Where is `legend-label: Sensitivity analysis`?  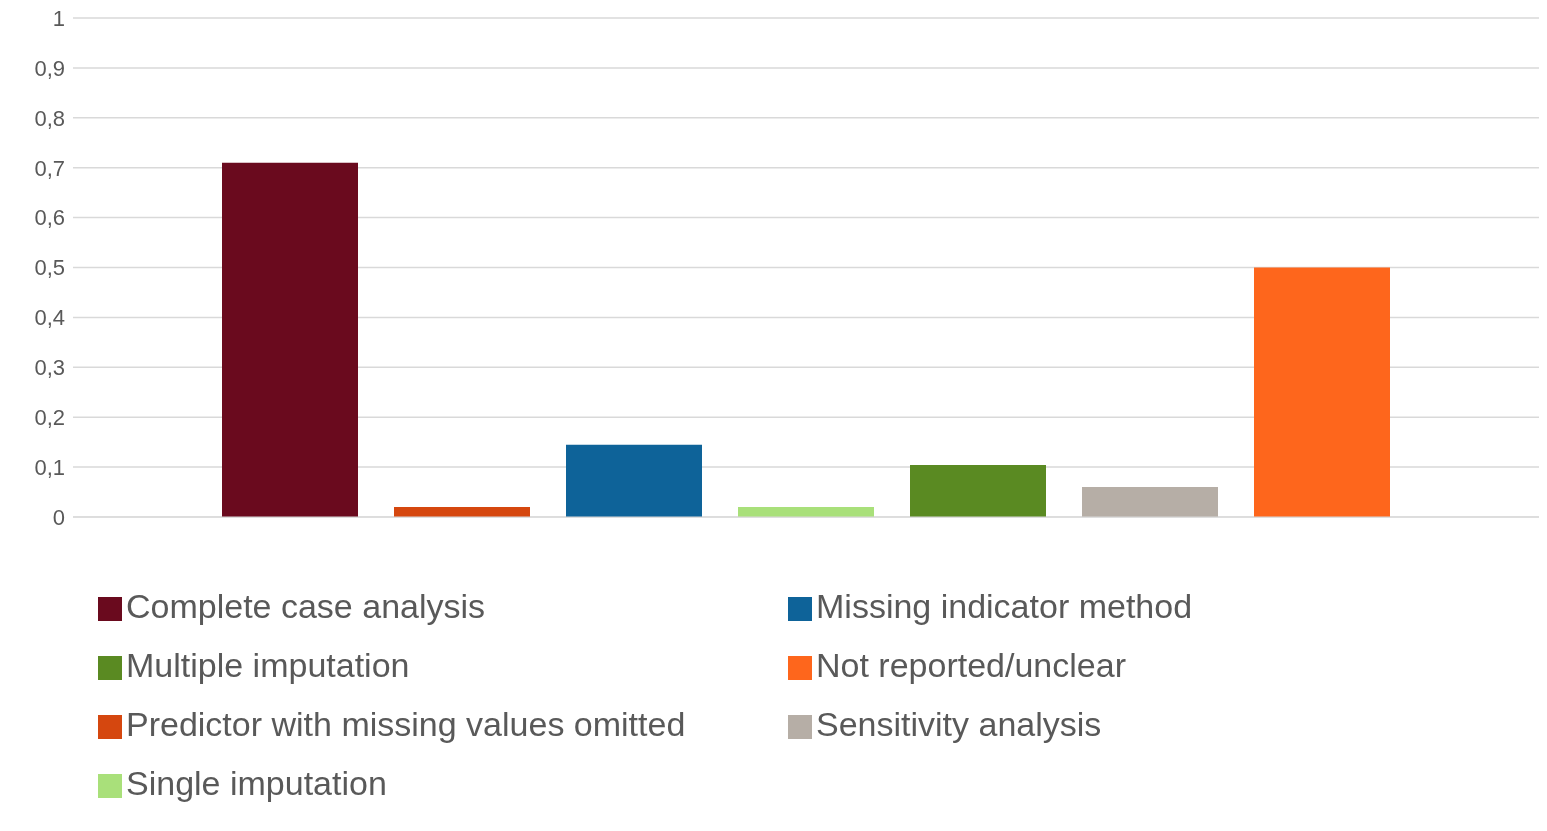
legend-label: Sensitivity analysis is located at coordinates (959, 724).